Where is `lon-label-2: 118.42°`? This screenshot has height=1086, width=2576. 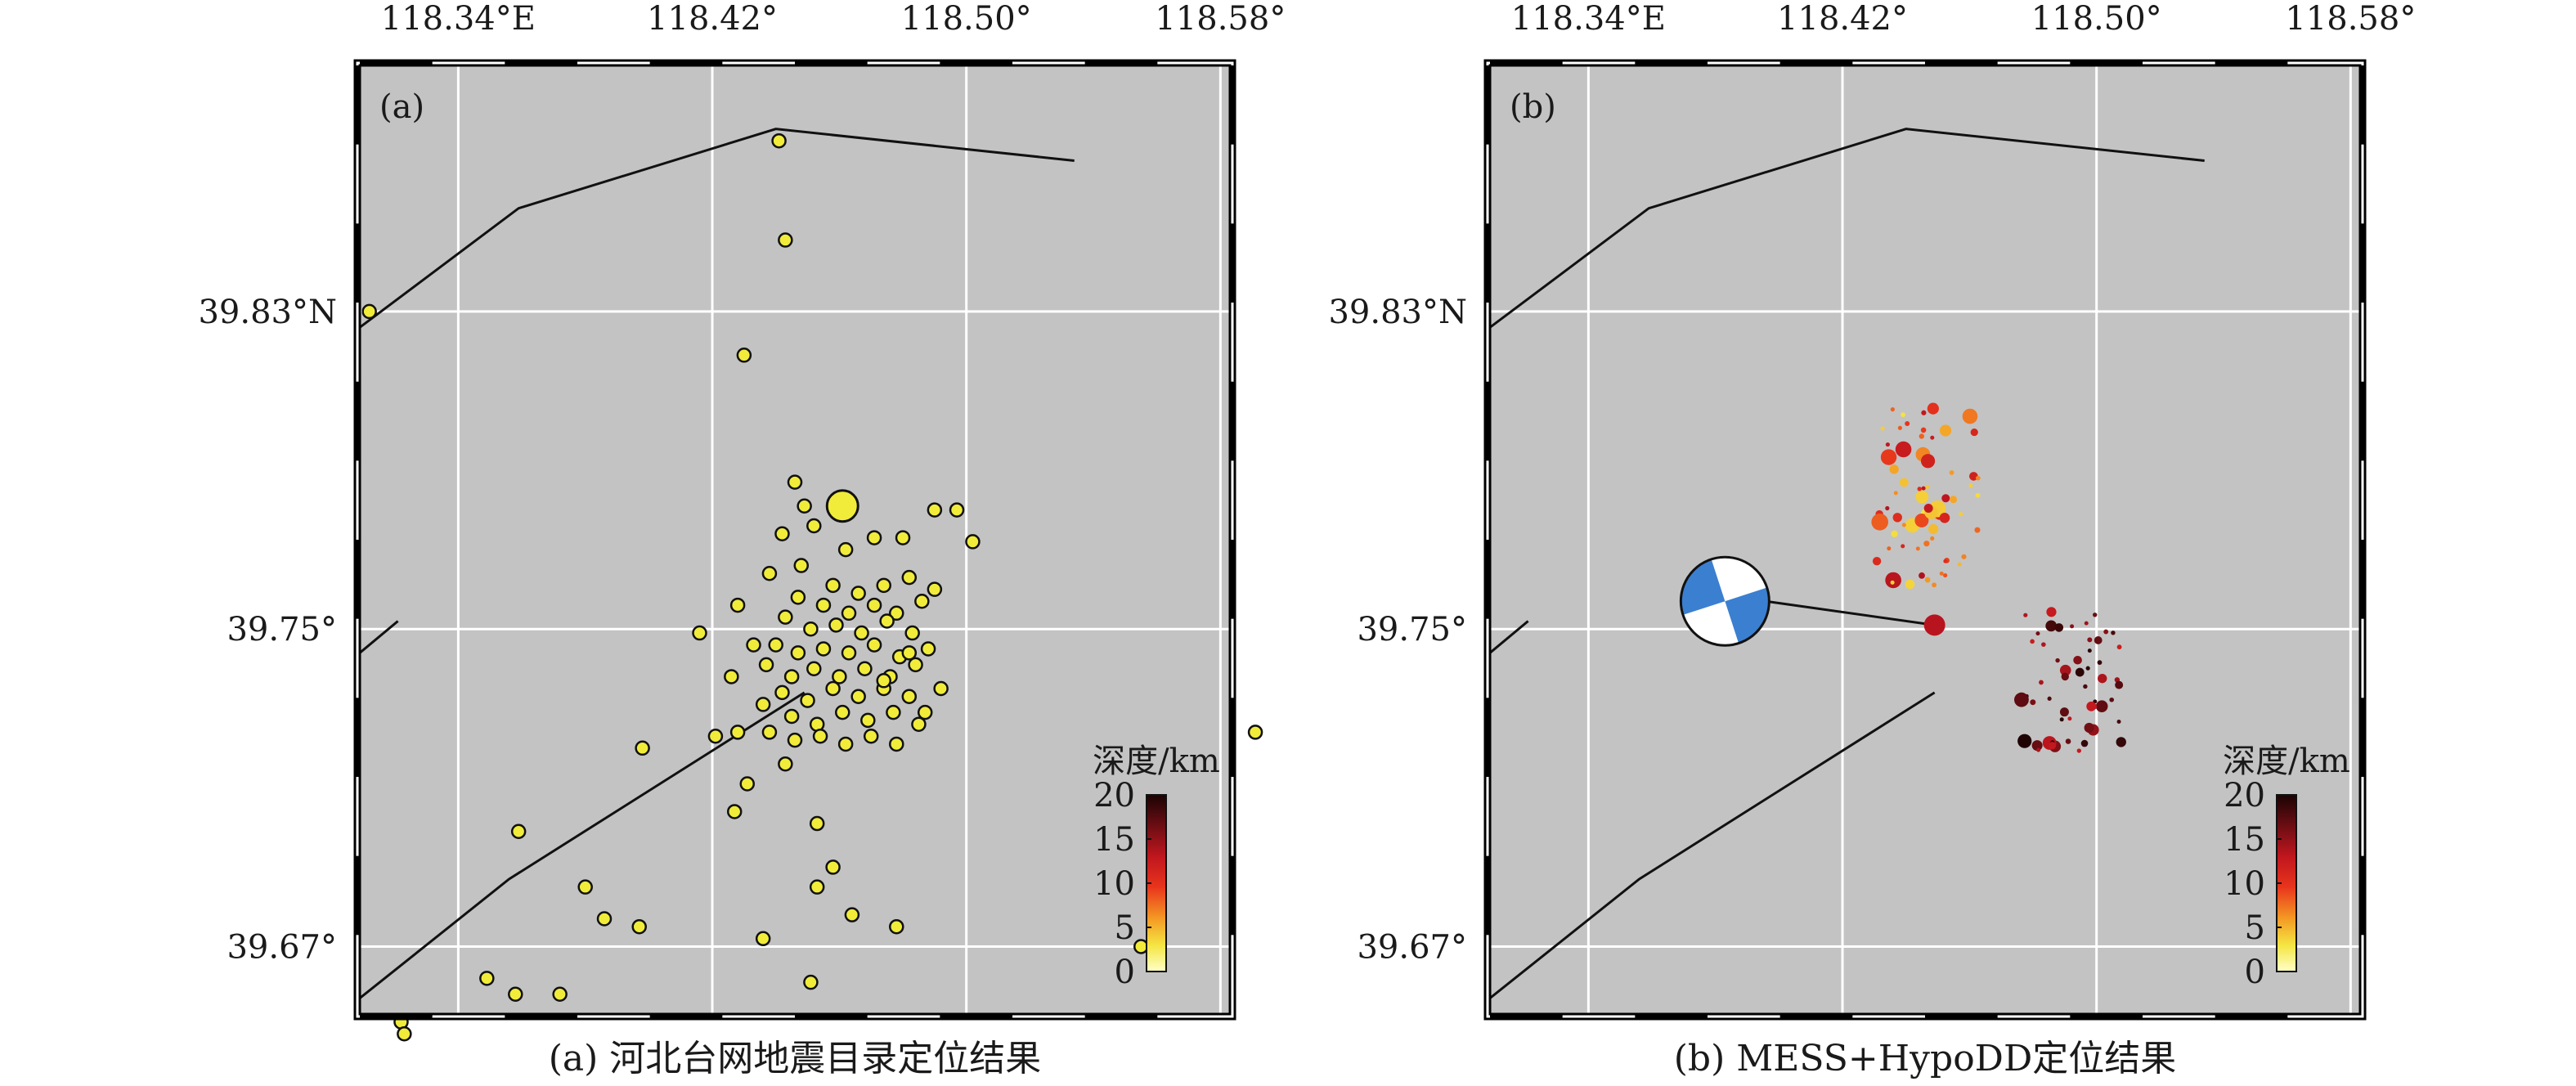
lon-label-2: 118.42° is located at coordinates (712, 19).